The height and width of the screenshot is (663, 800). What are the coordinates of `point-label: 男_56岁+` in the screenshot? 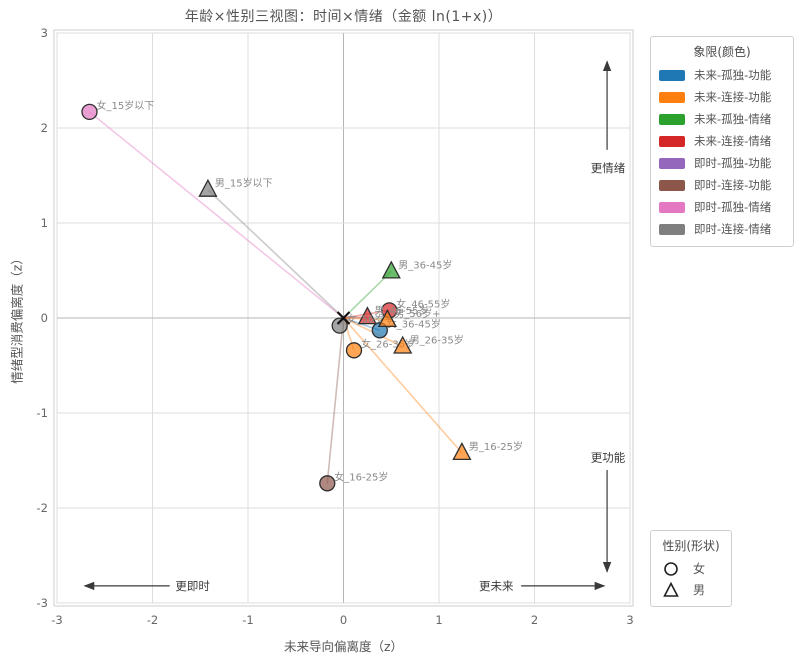 It's located at (417, 313).